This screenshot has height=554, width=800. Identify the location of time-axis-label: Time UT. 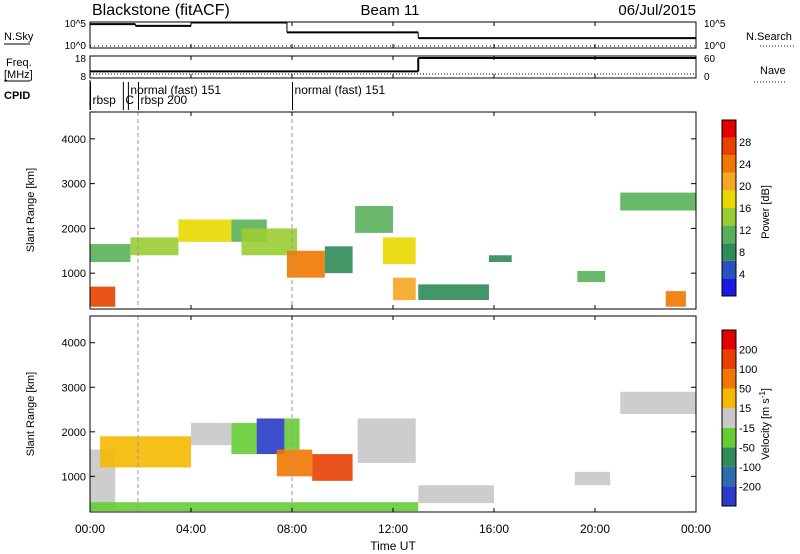
(393, 546).